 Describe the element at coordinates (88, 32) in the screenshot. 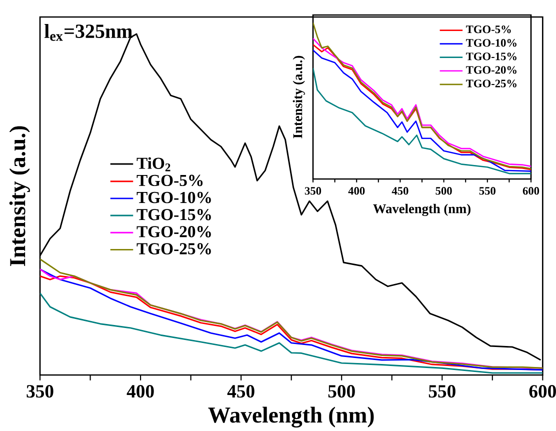

I see `annotation: l$_{ex}$=325nm` at that location.